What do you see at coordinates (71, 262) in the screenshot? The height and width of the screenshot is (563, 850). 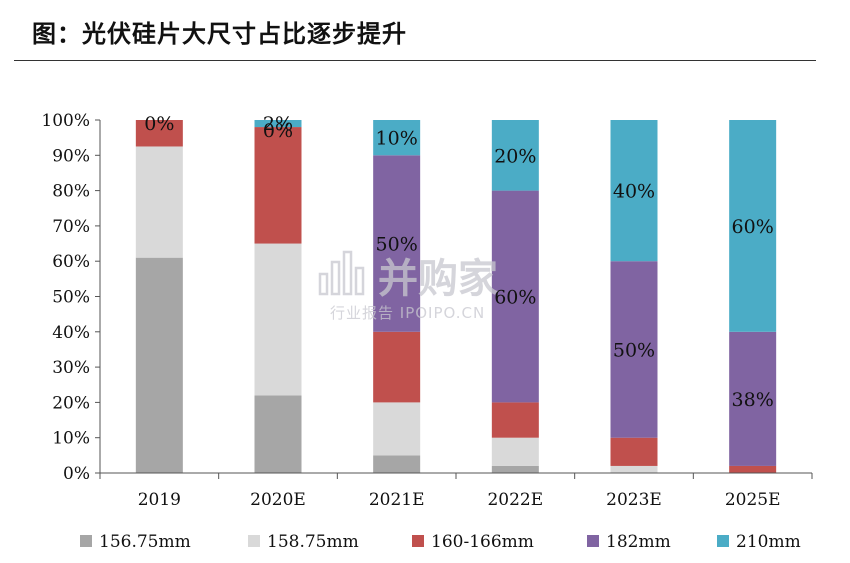 I see `y-tick-label: 60%` at bounding box center [71, 262].